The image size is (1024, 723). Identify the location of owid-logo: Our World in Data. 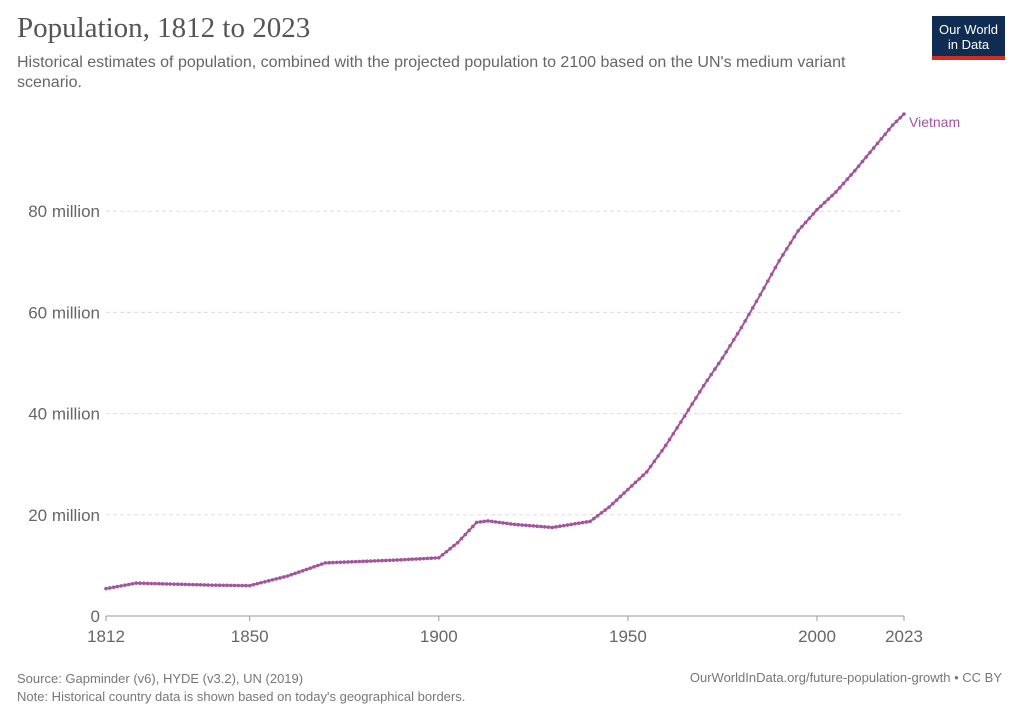
(968, 38).